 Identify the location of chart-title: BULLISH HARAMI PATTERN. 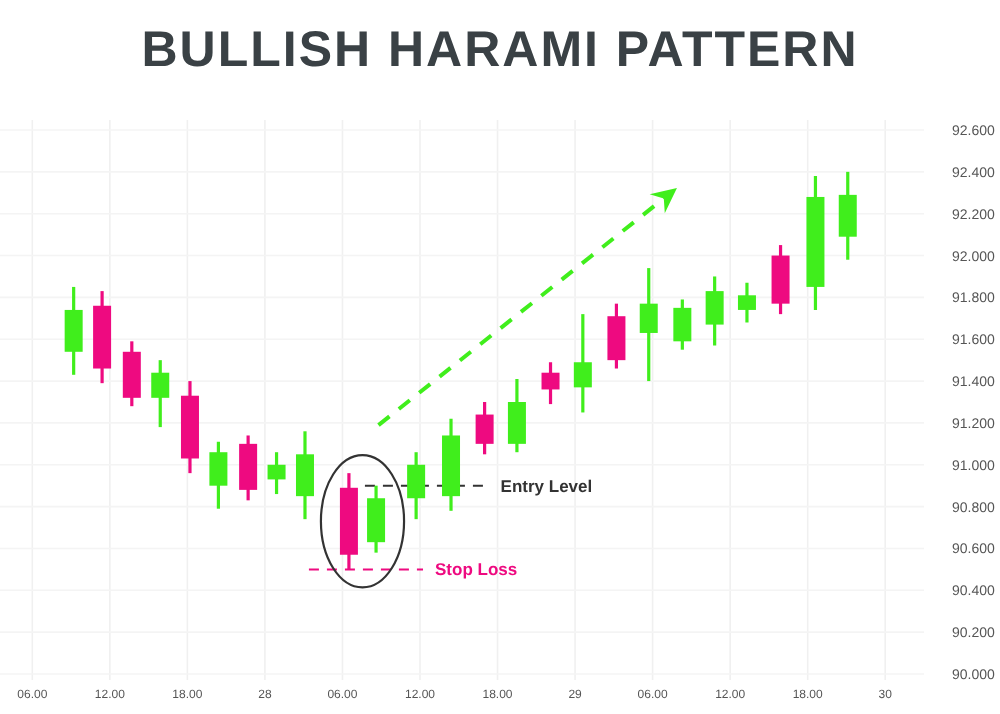
(500, 50).